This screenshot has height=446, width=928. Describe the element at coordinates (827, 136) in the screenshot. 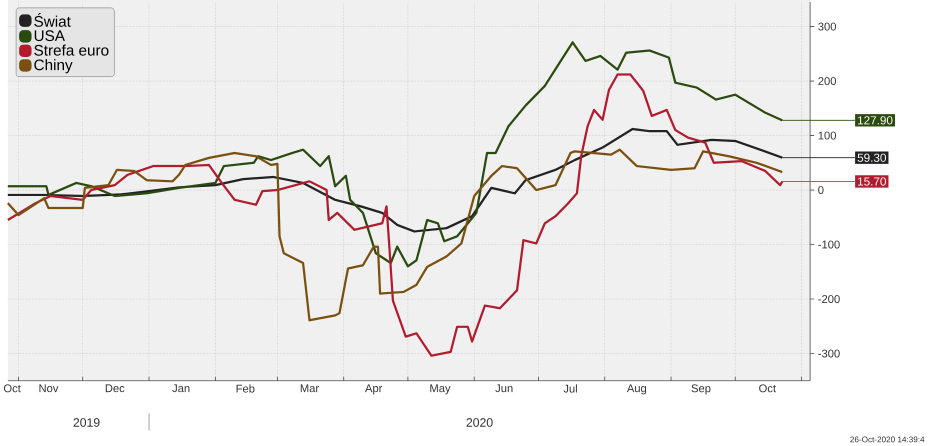

I see `y-tick-label: 100` at that location.